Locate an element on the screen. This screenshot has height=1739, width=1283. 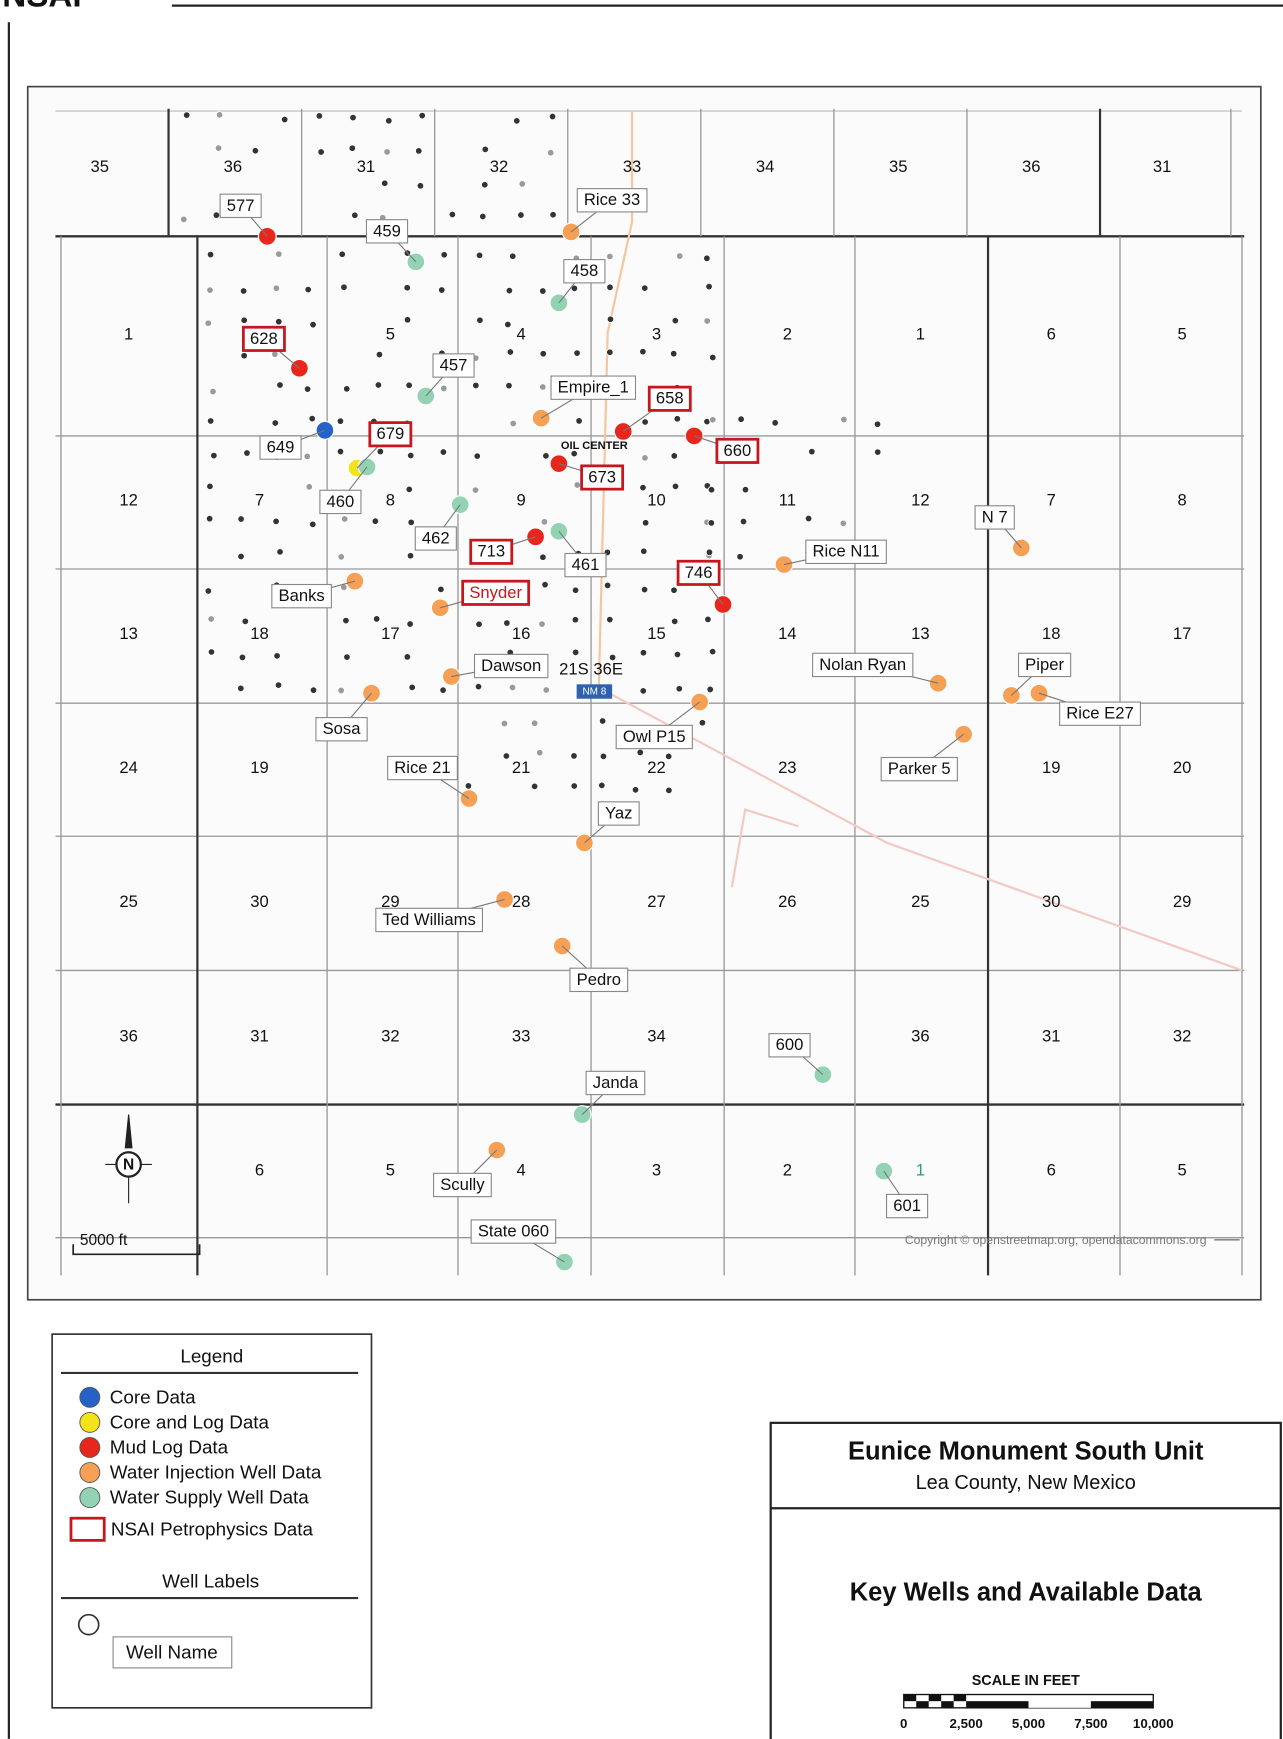
section-number: 8 is located at coordinates (1181, 500).